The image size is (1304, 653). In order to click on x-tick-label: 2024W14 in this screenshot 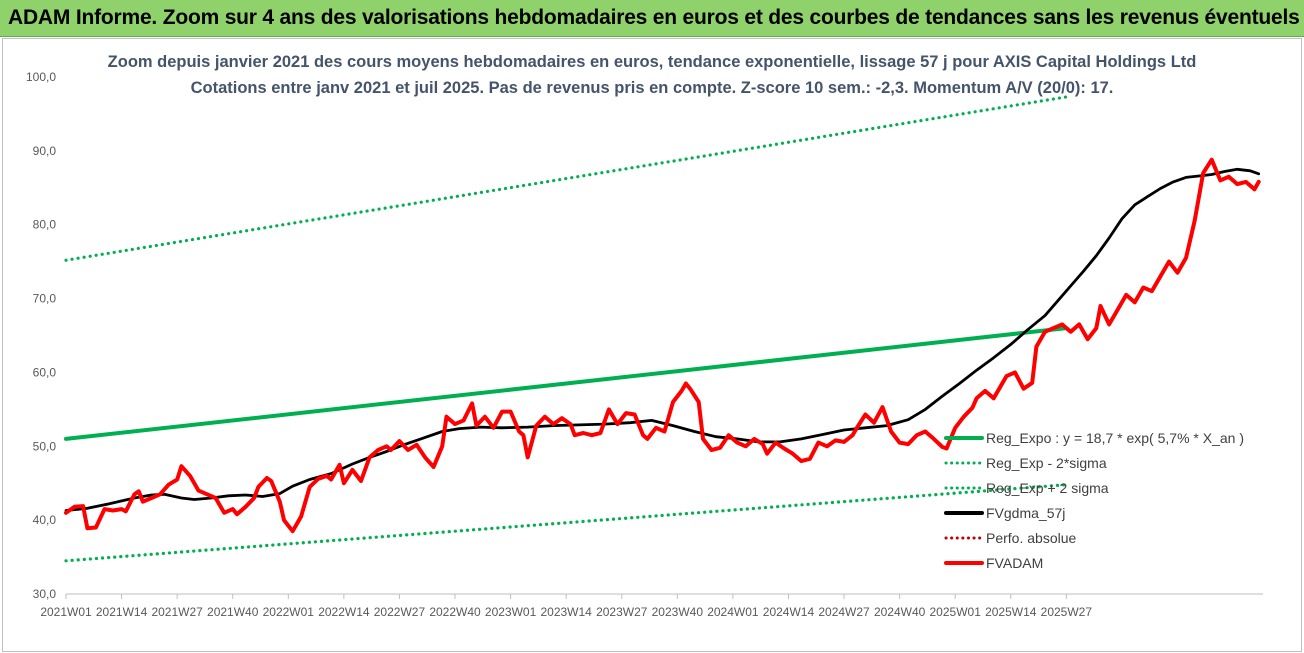, I will do `click(789, 612)`.